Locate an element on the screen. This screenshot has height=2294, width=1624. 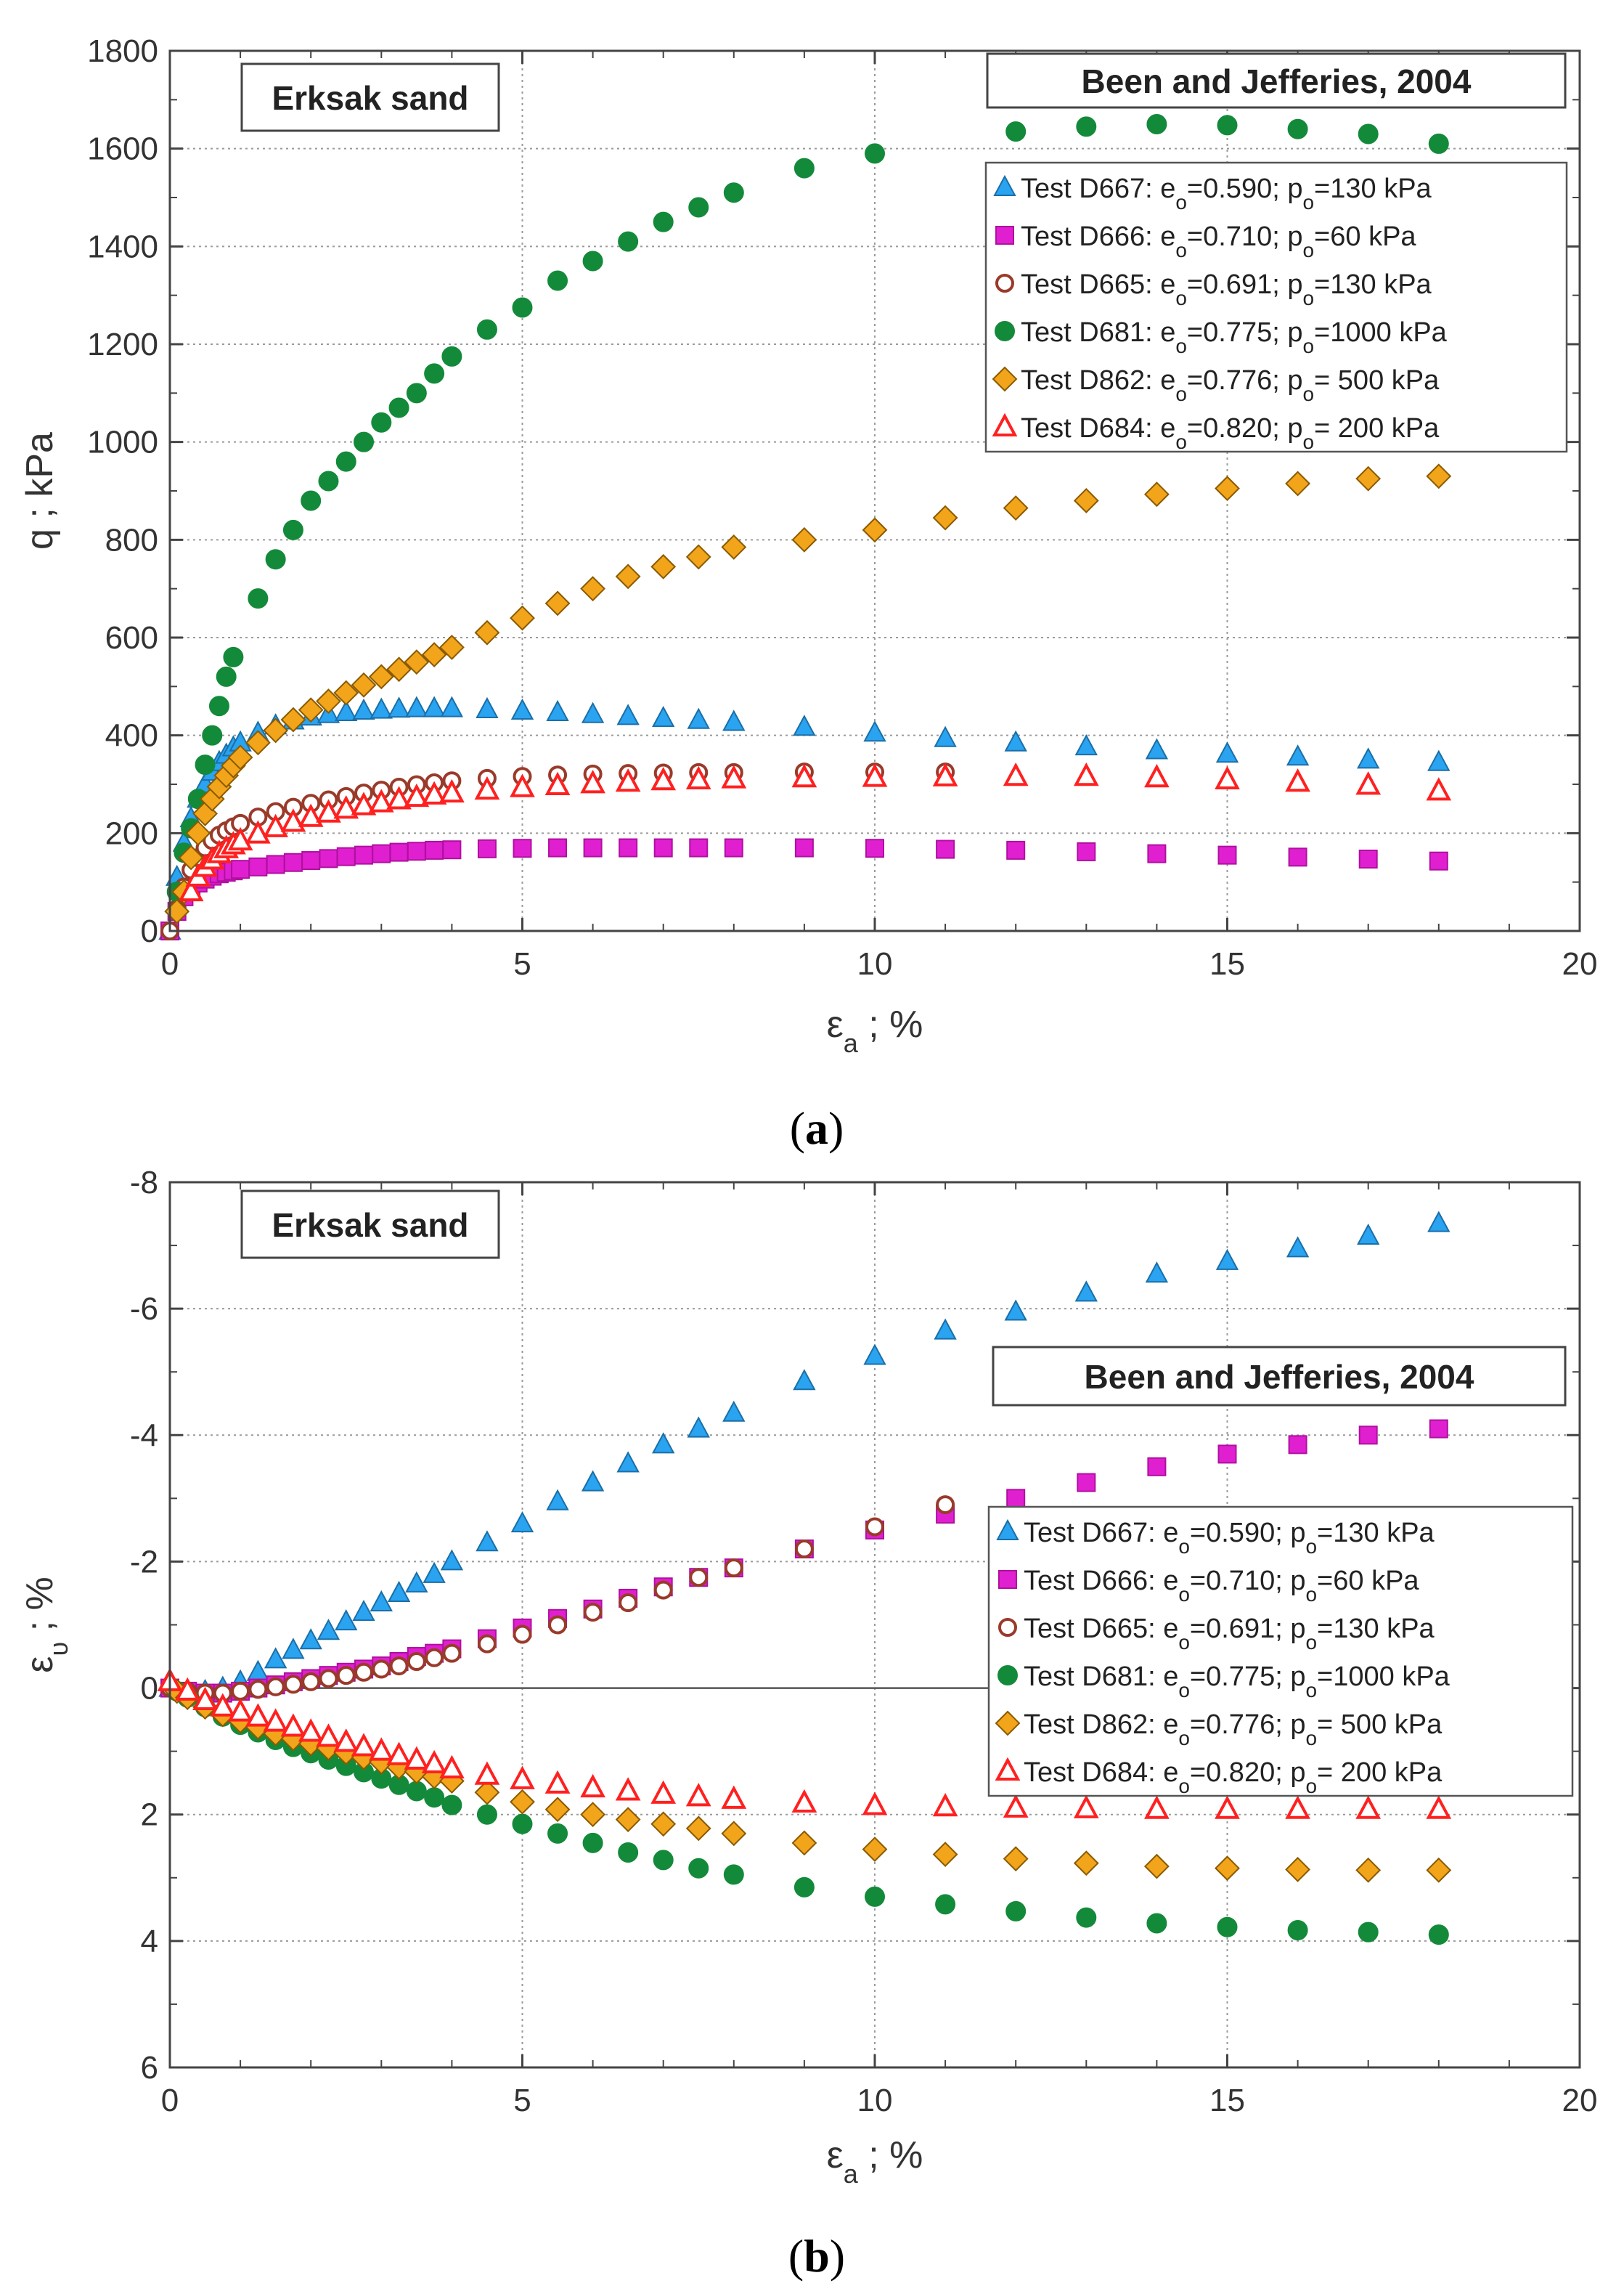
caption-letter: b is located at coordinates (817, 2256).